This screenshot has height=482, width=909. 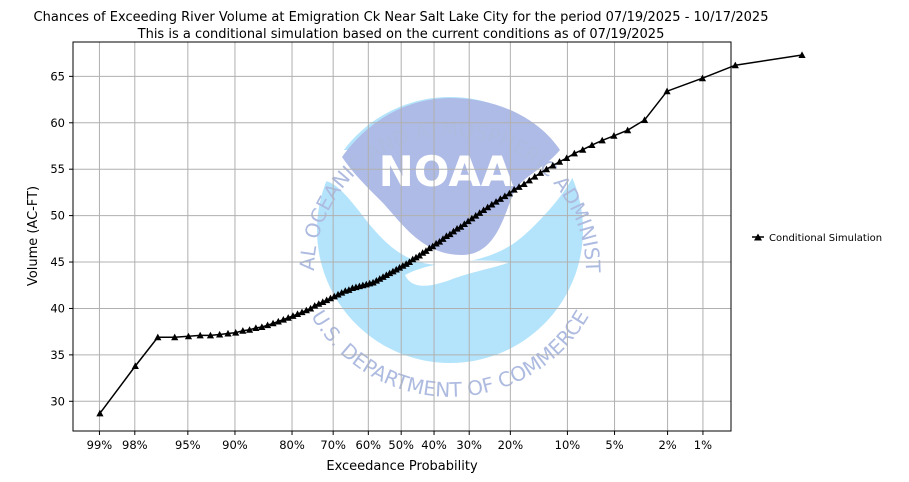 I want to click on y-tick-label: 45, so click(x=57, y=262).